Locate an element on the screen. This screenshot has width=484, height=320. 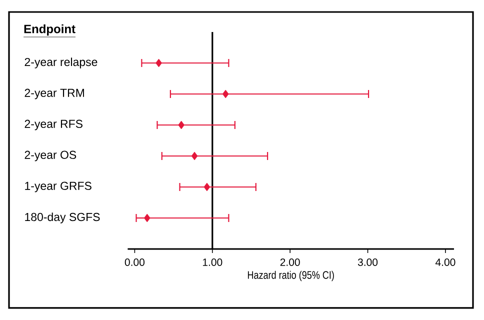
y-tick-label: 2-year OS is located at coordinates (50, 156).